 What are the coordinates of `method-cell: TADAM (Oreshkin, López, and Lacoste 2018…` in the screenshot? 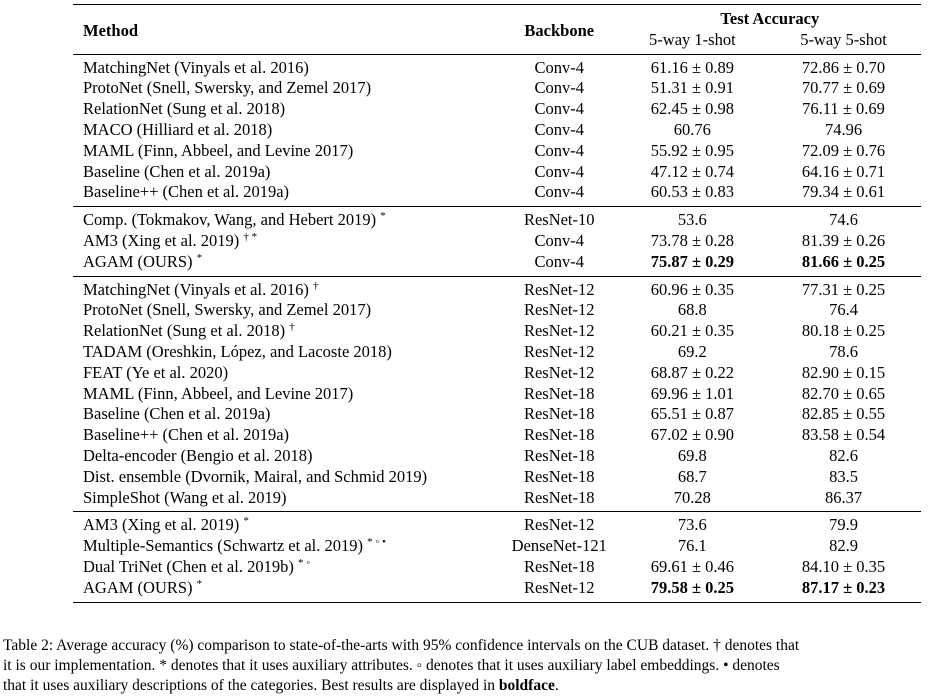 It's located at (286, 352).